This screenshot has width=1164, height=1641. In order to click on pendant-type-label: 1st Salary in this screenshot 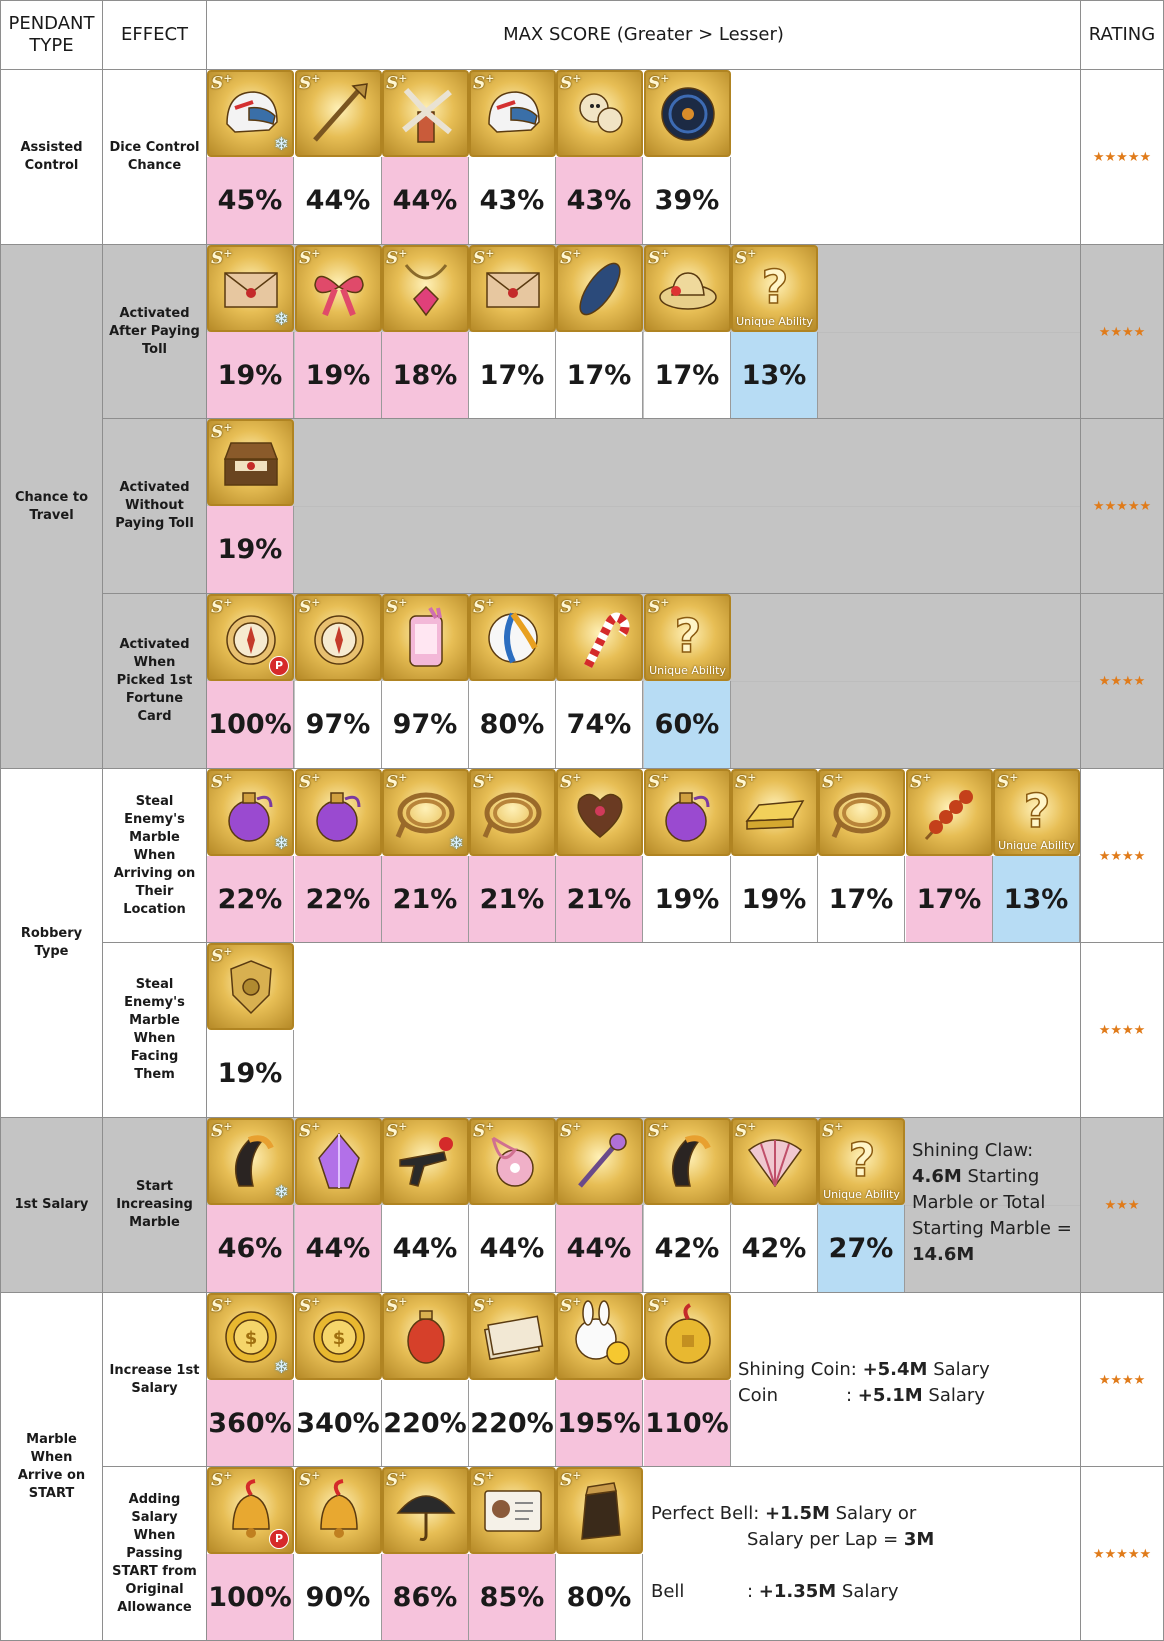, I will do `click(51, 1204)`.